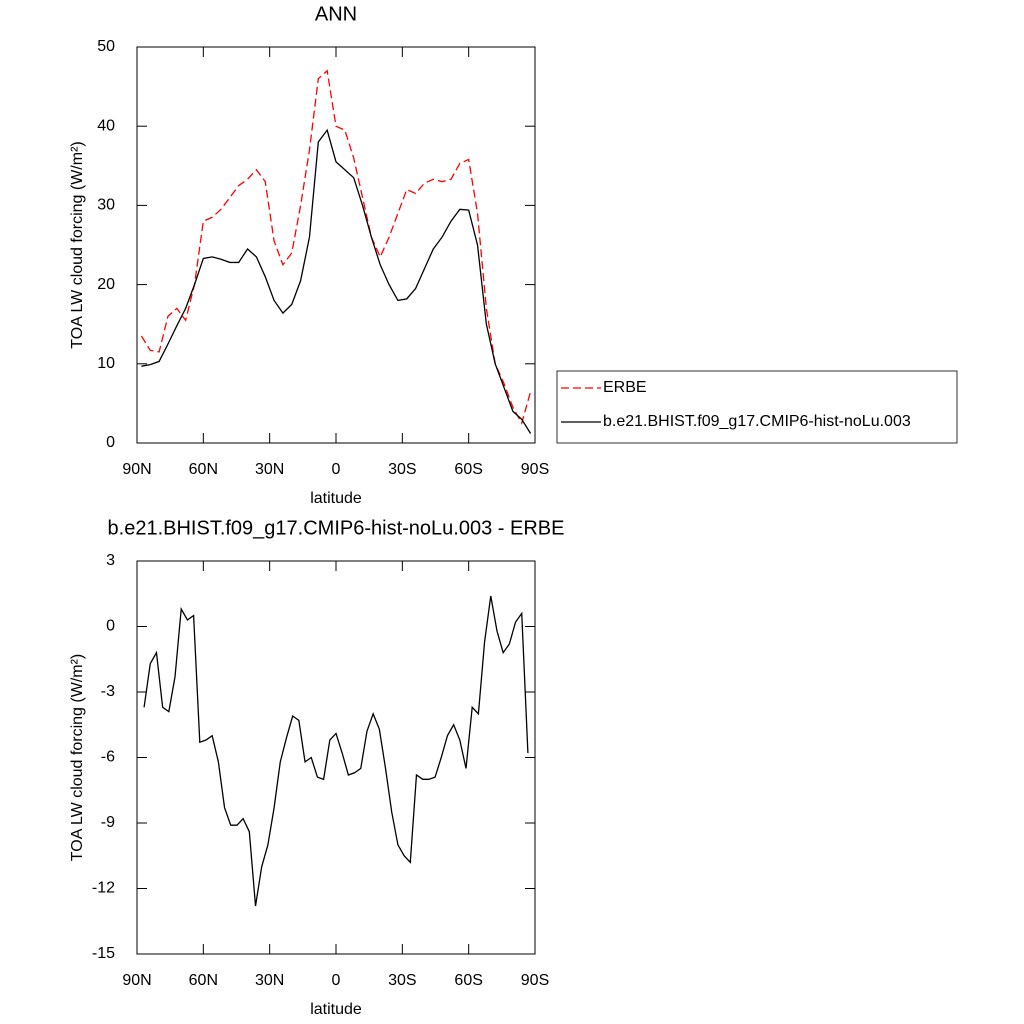 Image resolution: width=1024 pixels, height=1024 pixels. Describe the element at coordinates (108, 822) in the screenshot. I see `y-tick-label: -9` at that location.